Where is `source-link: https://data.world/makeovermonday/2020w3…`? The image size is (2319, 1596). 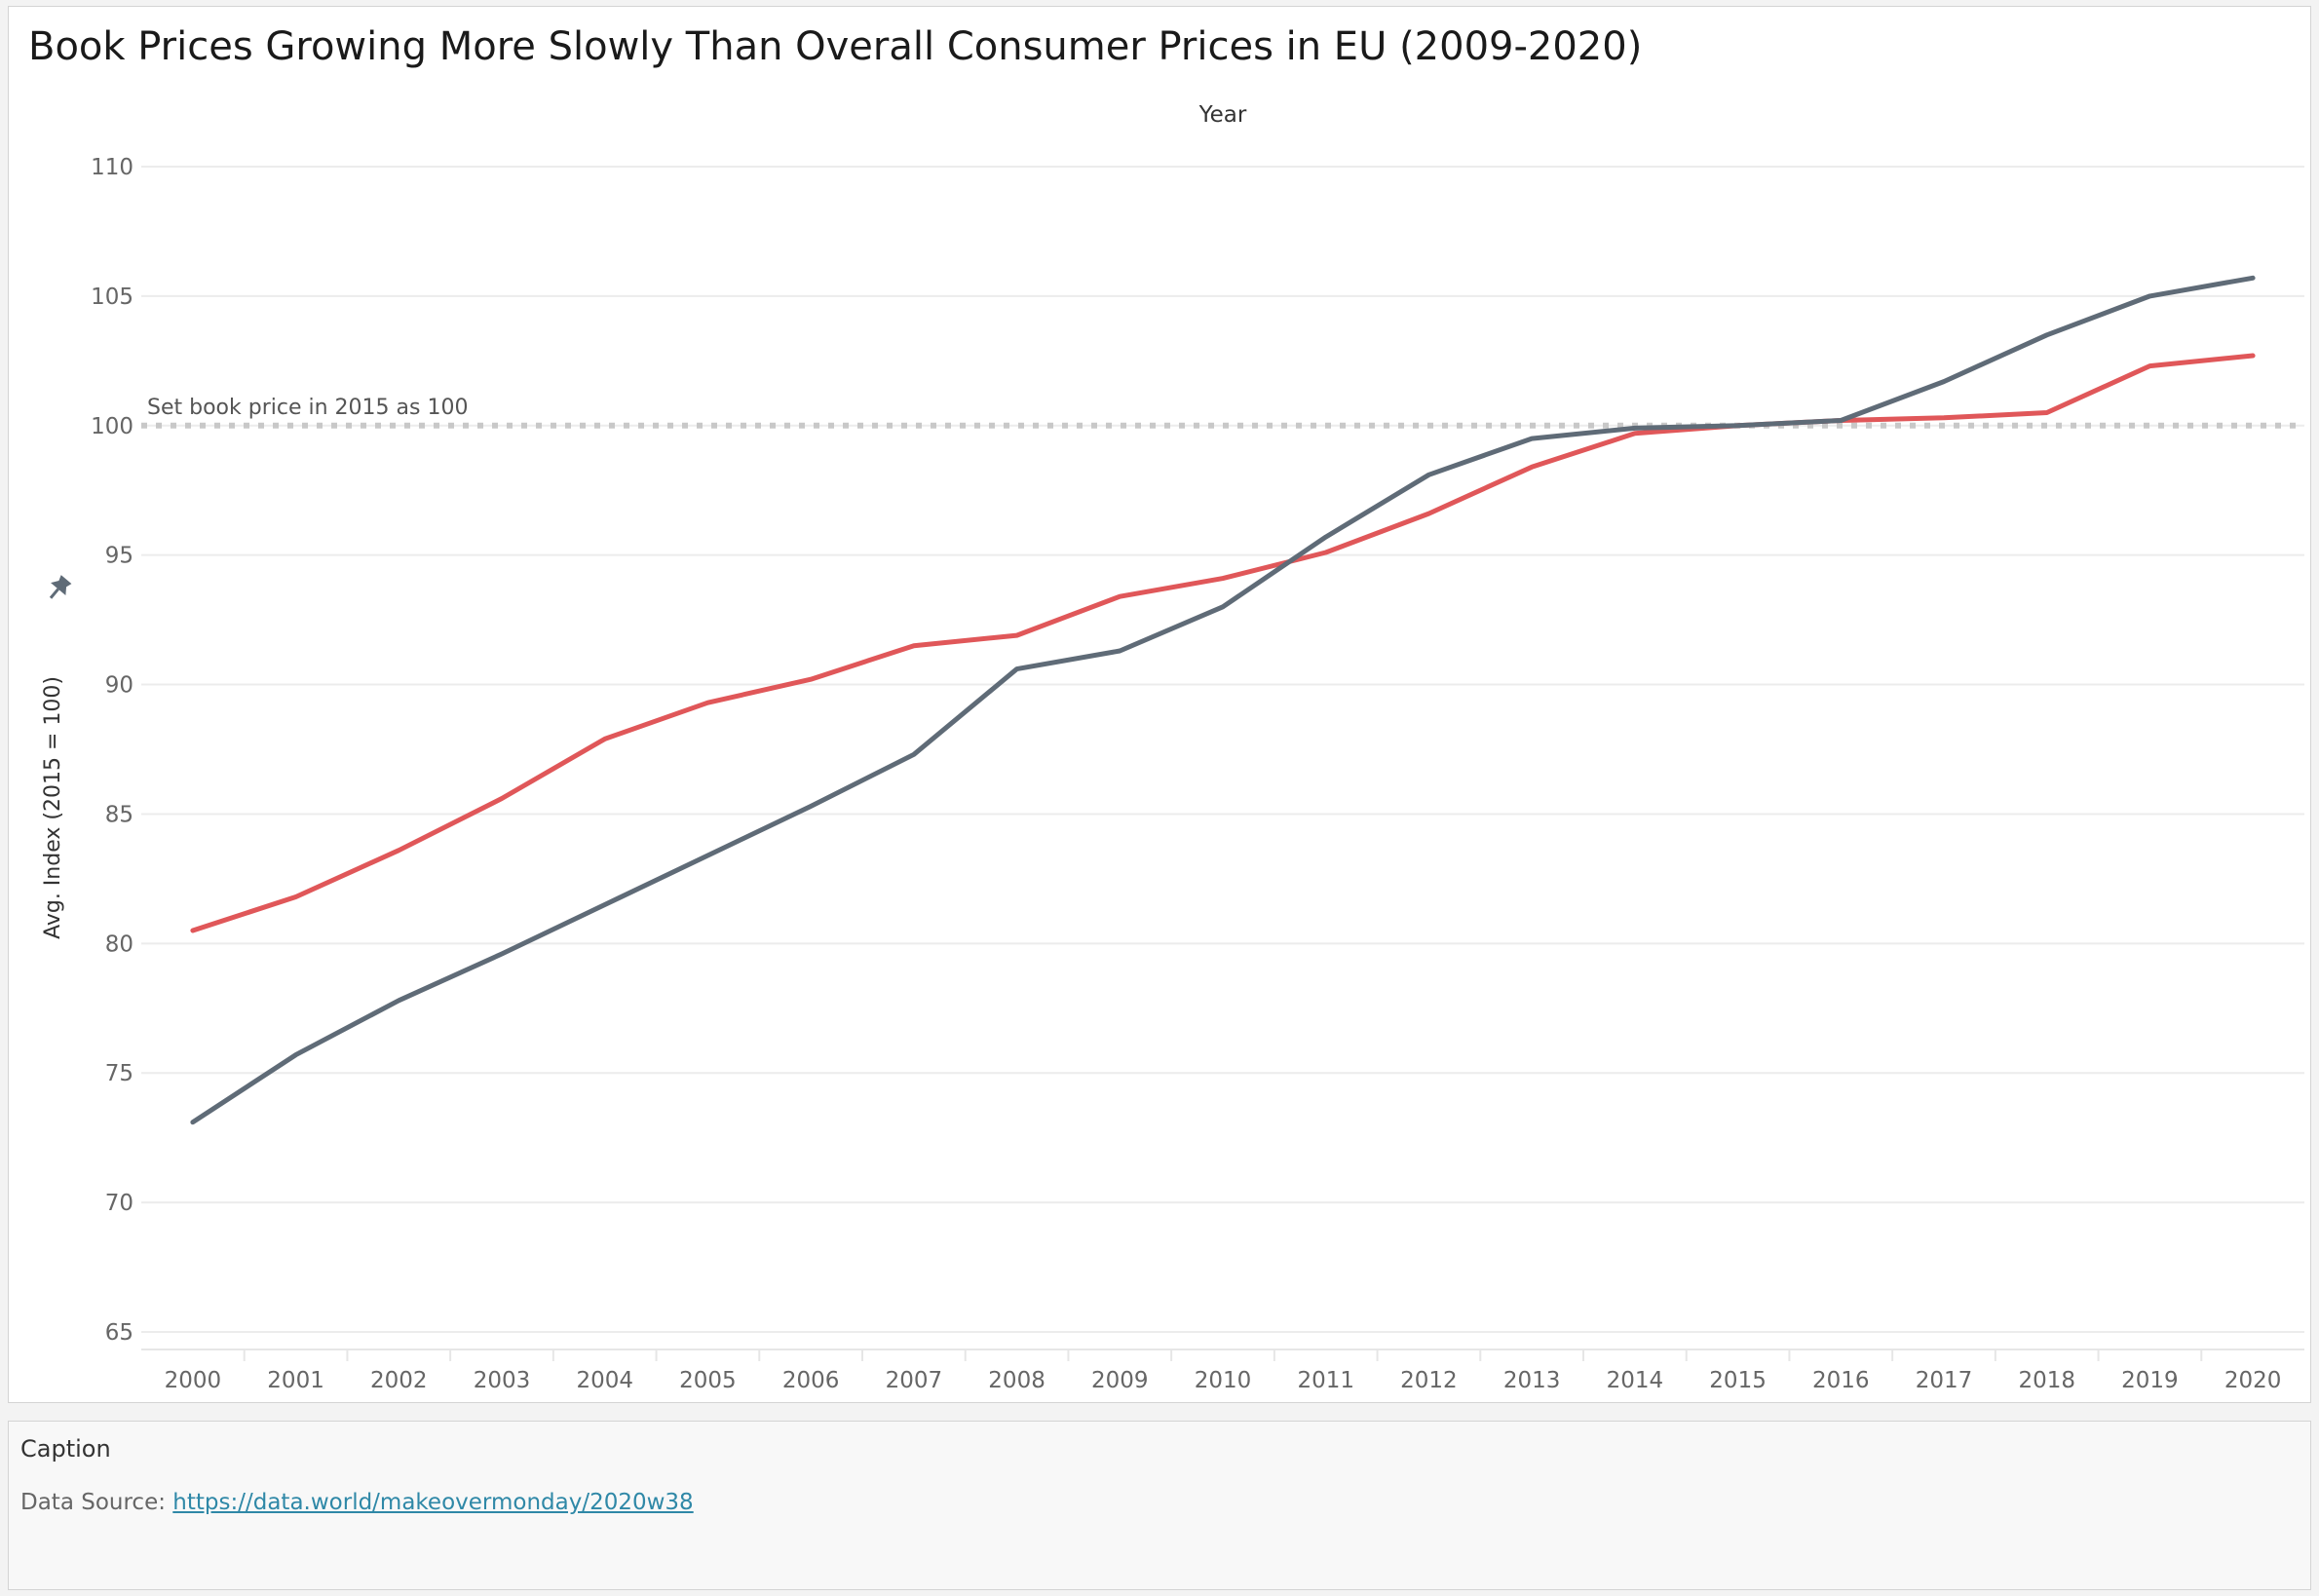 source-link: https://data.world/makeovermonday/2020w3… is located at coordinates (433, 1502).